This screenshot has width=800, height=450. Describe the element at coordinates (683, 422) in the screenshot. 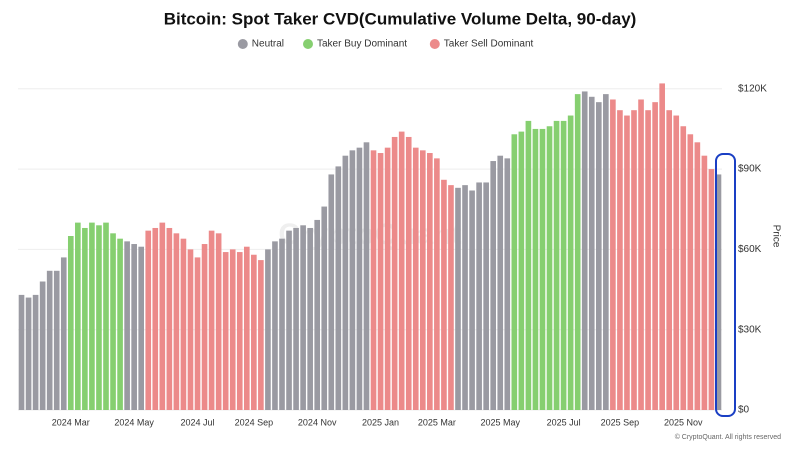

I see `x-tick-label: 2025 Nov` at that location.